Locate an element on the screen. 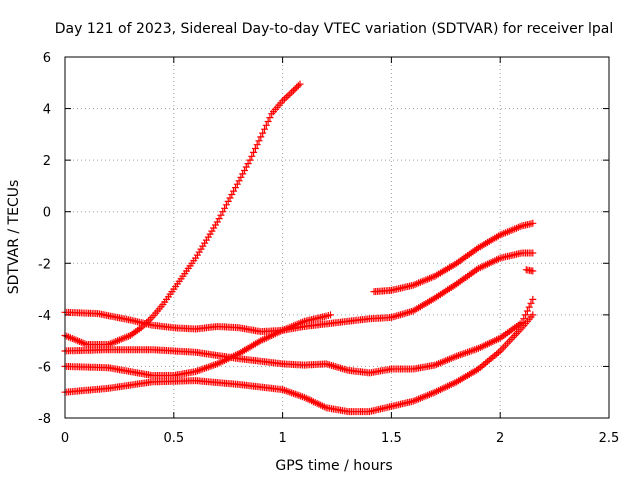 The width and height of the screenshot is (640, 480). x-axis-label: GPS time / hours is located at coordinates (333, 466).